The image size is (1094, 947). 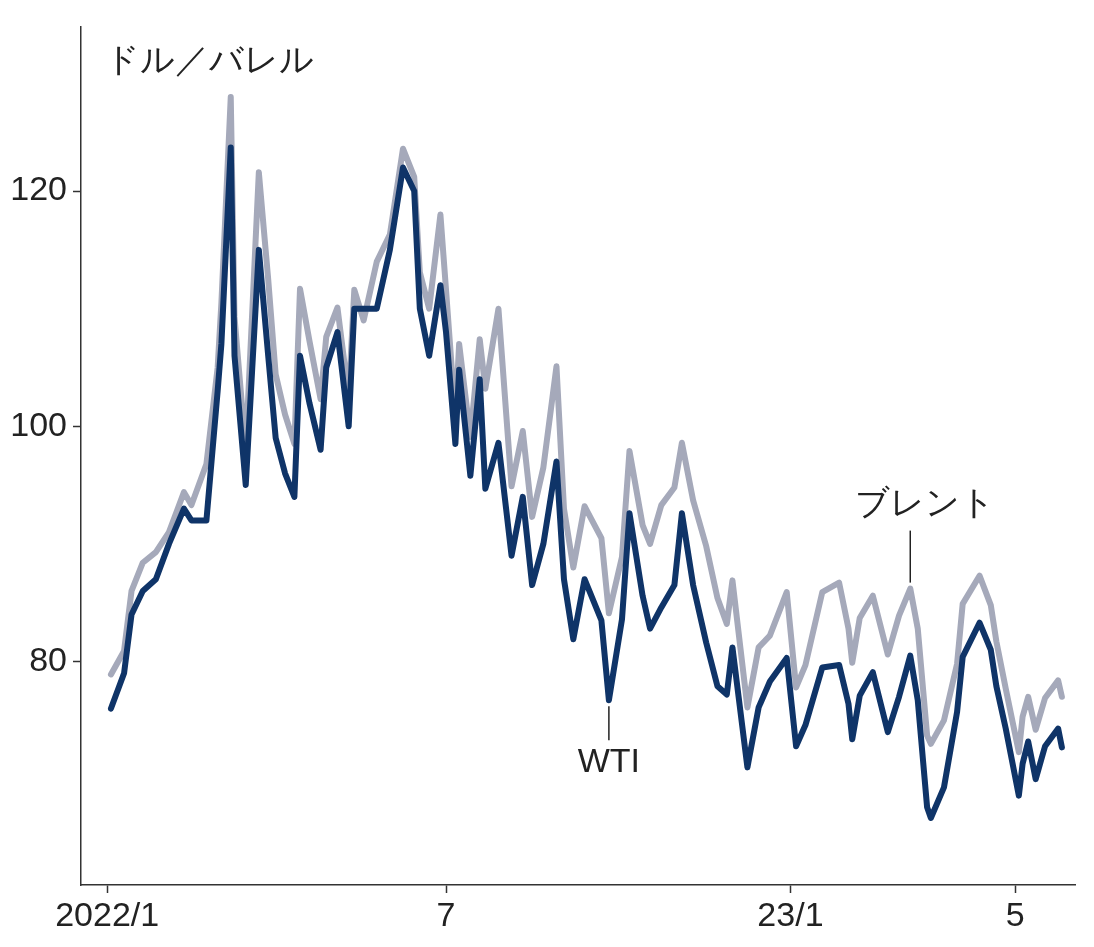 I want to click on x-tick-label: 2022/1, so click(x=107, y=913).